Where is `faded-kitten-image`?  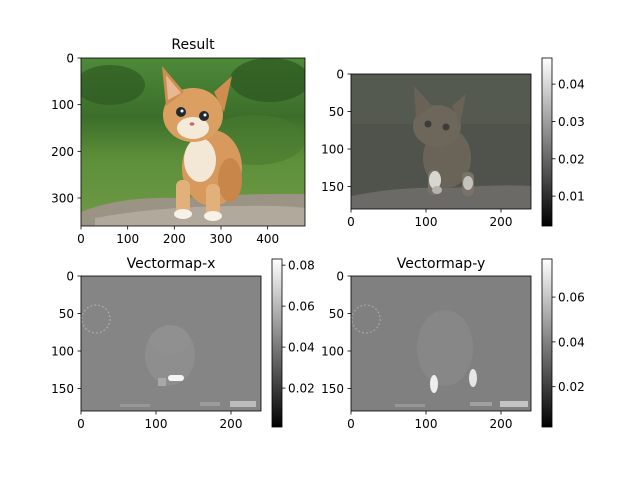
faded-kitten-image is located at coordinates (441, 141).